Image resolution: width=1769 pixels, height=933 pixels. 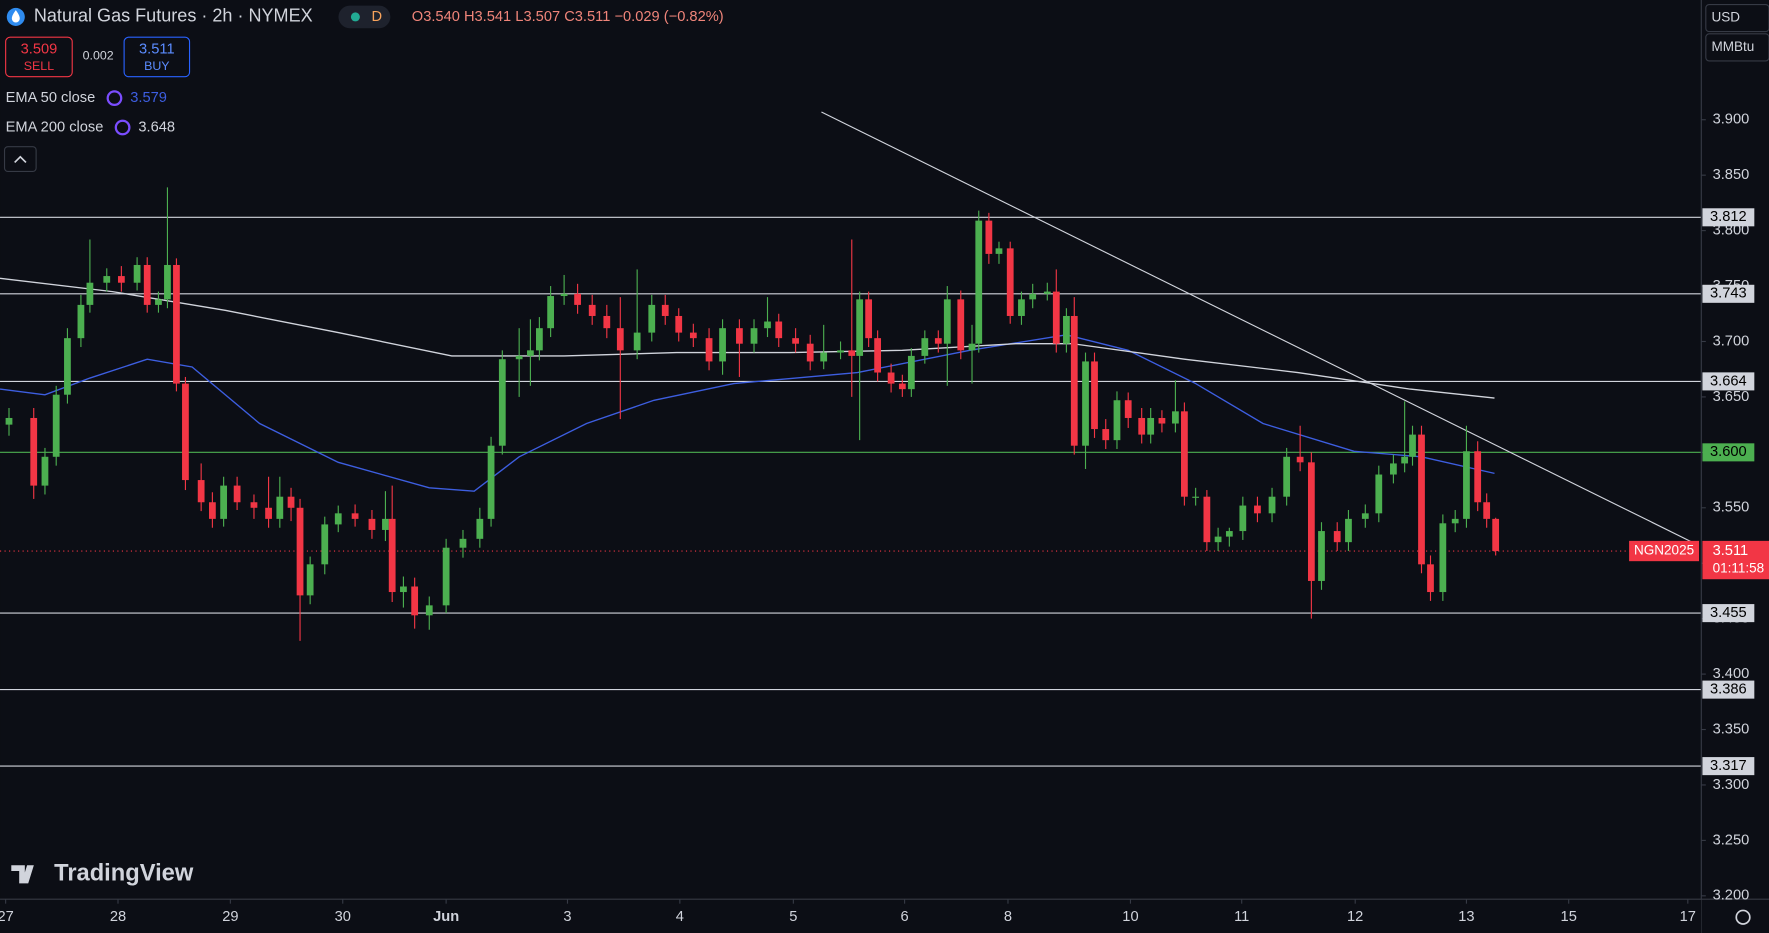 I want to click on last-price-symbol: NGN2025, so click(x=1664, y=550).